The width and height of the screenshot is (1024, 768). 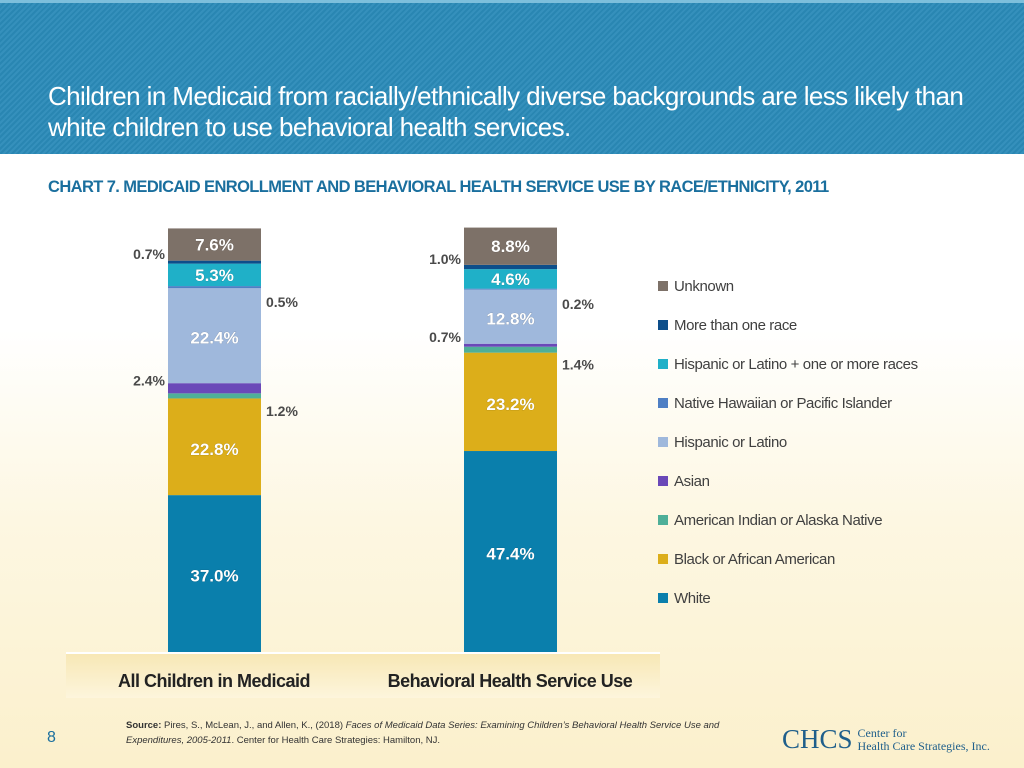 I want to click on legend-label: Black or African American, so click(x=754, y=559).